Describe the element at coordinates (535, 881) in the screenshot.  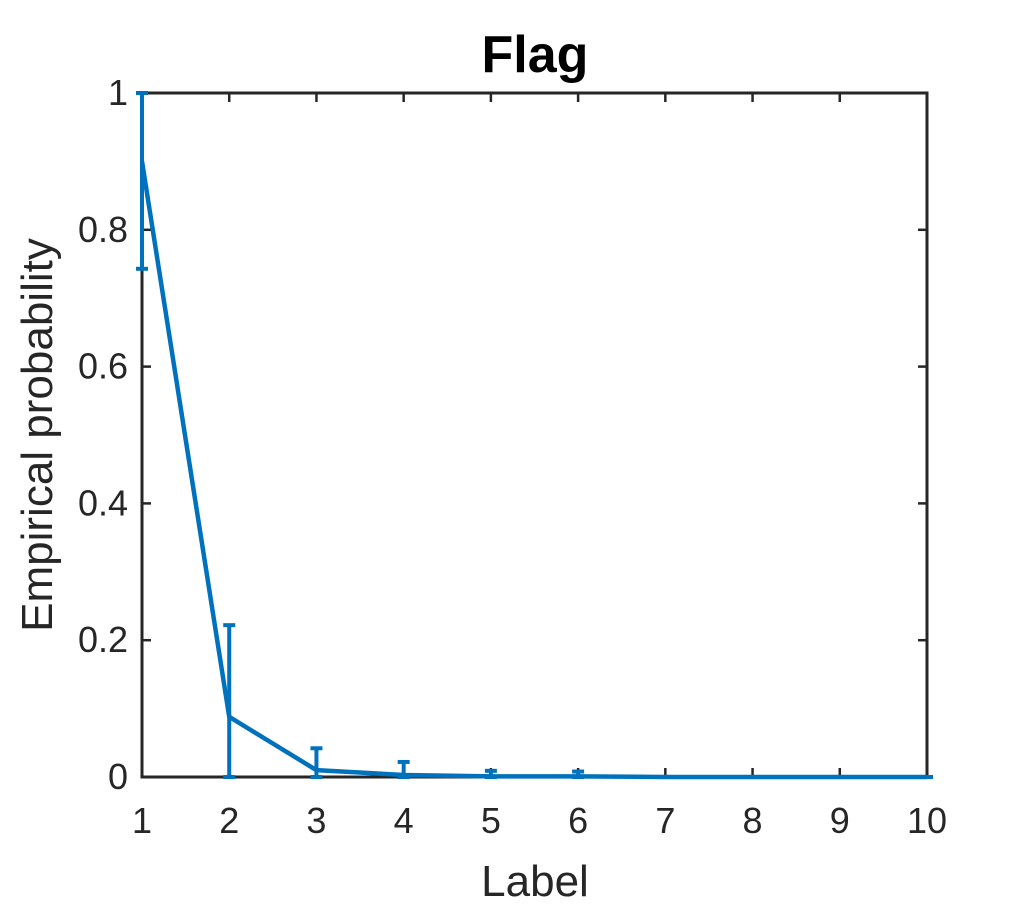
I see `x-axis-label: Label` at that location.